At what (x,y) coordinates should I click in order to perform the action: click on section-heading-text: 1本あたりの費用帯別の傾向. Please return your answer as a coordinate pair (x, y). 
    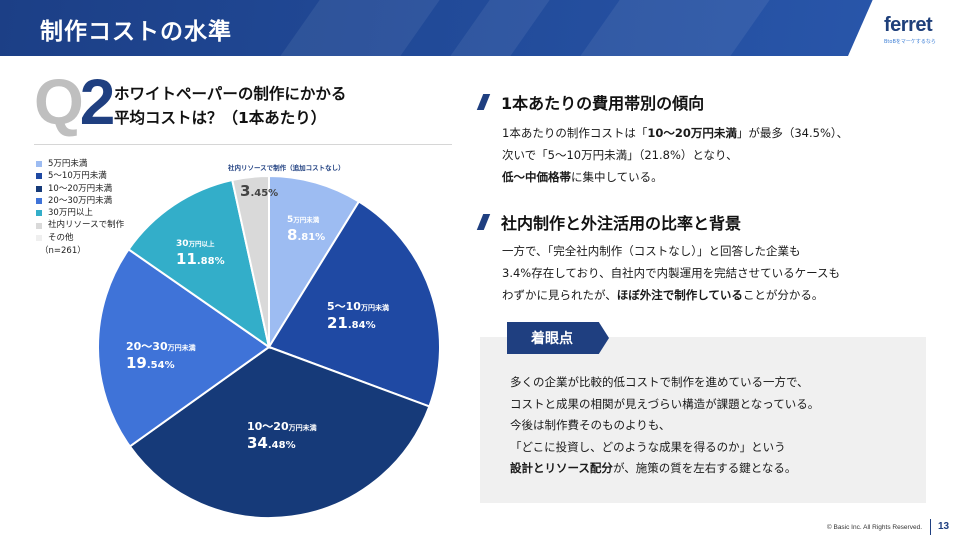
    Looking at the image, I should click on (603, 103).